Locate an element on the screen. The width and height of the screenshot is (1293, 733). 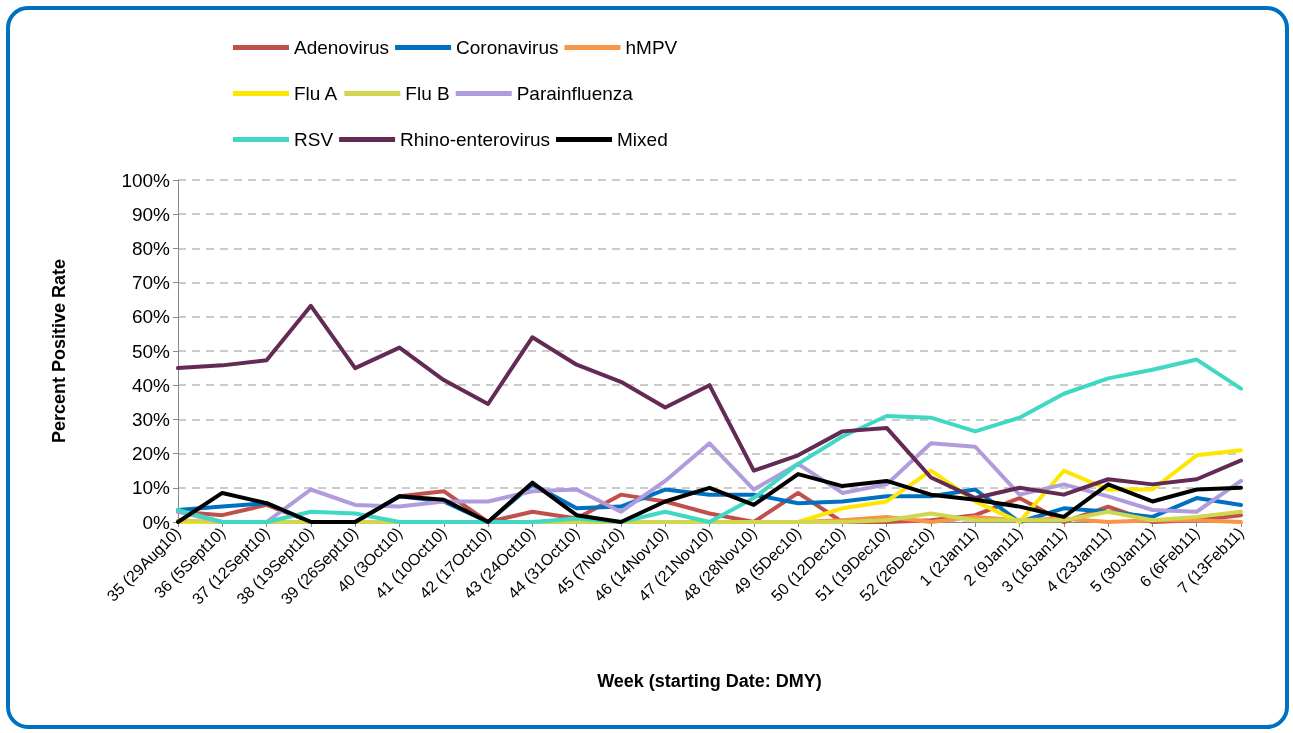
x-axis-title: Week (starting Date: DMY) is located at coordinates (709, 681).